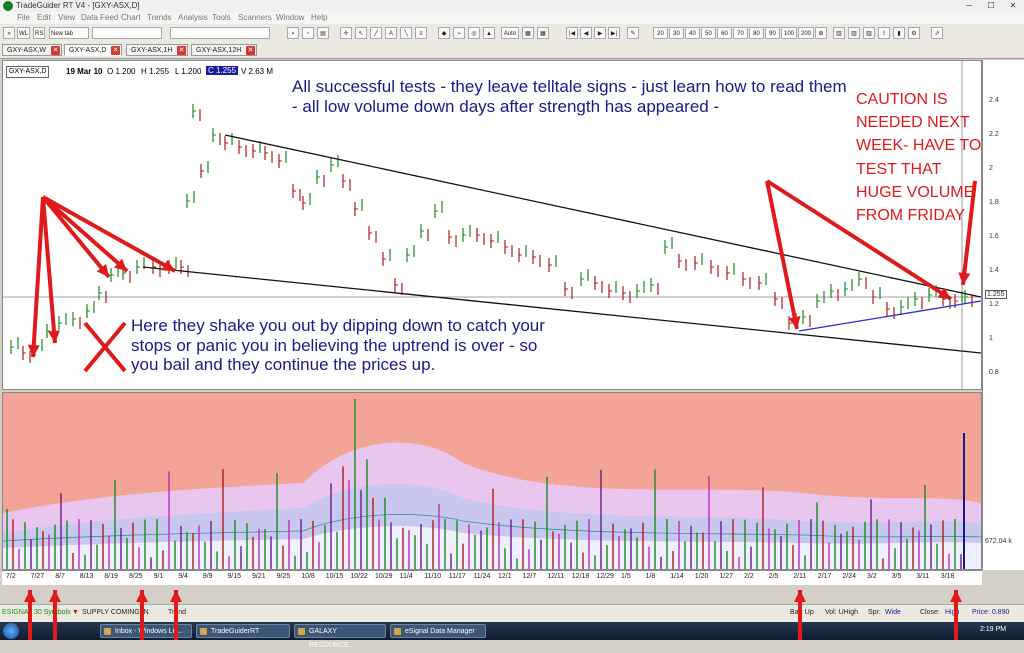 This screenshot has width=1024, height=653. I want to click on tab-gxy-weekly: GXY-ASX,W ✕, so click(32, 50).